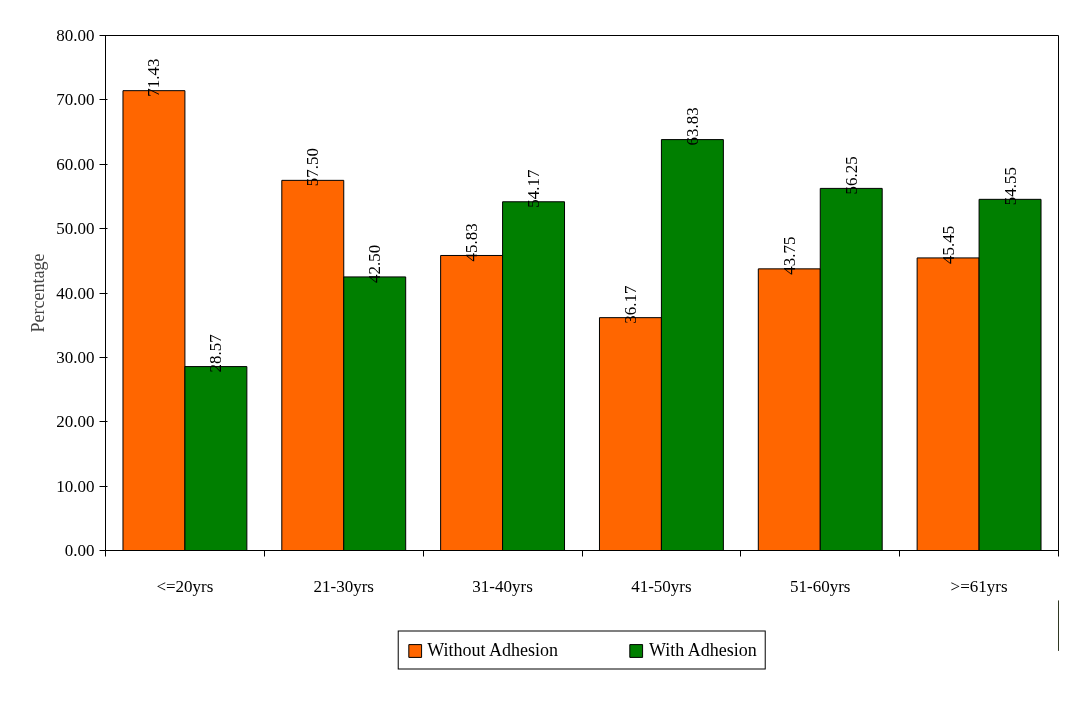 The height and width of the screenshot is (702, 1075). What do you see at coordinates (492, 650) in the screenshot?
I see `legend-label: Without Adhesion` at bounding box center [492, 650].